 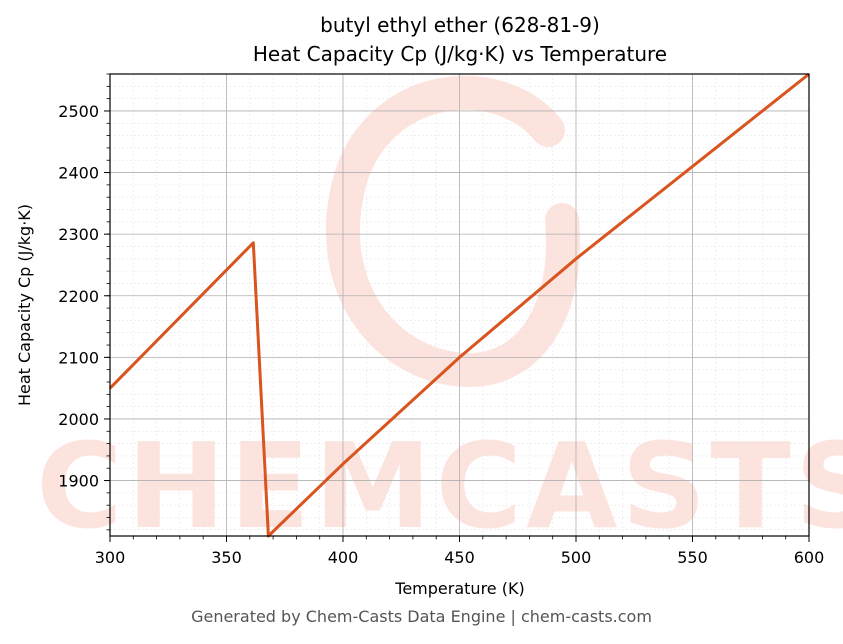 What do you see at coordinates (78, 357) in the screenshot?
I see `y-tick-label: 2100` at bounding box center [78, 357].